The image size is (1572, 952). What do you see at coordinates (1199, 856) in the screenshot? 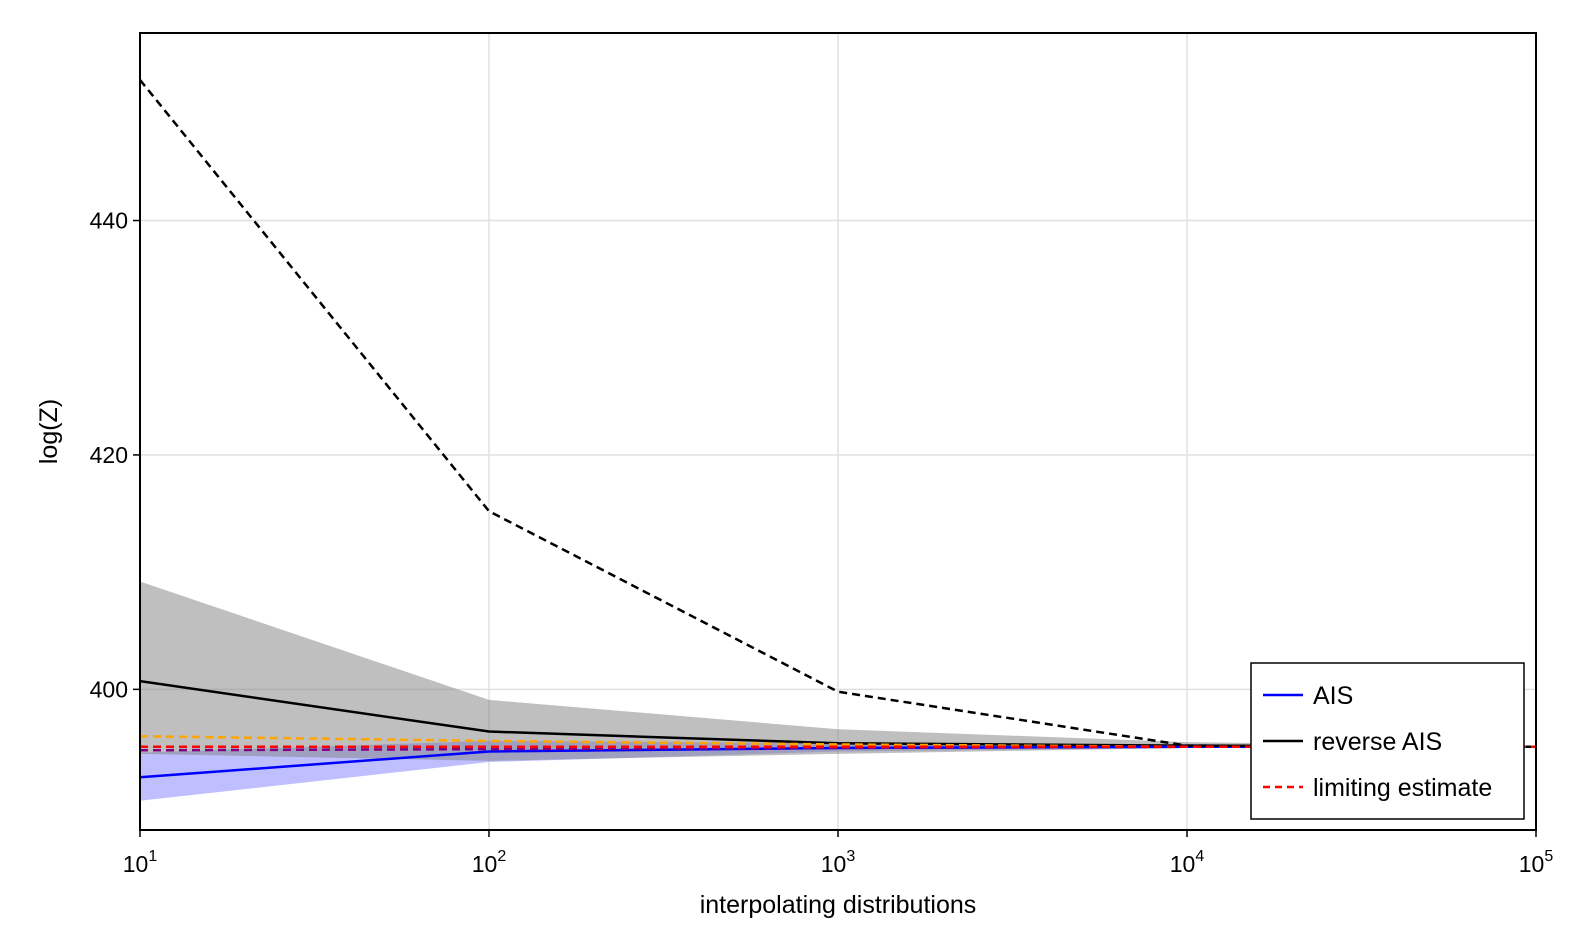
I see `x-tick-exponent: 4` at bounding box center [1199, 856].